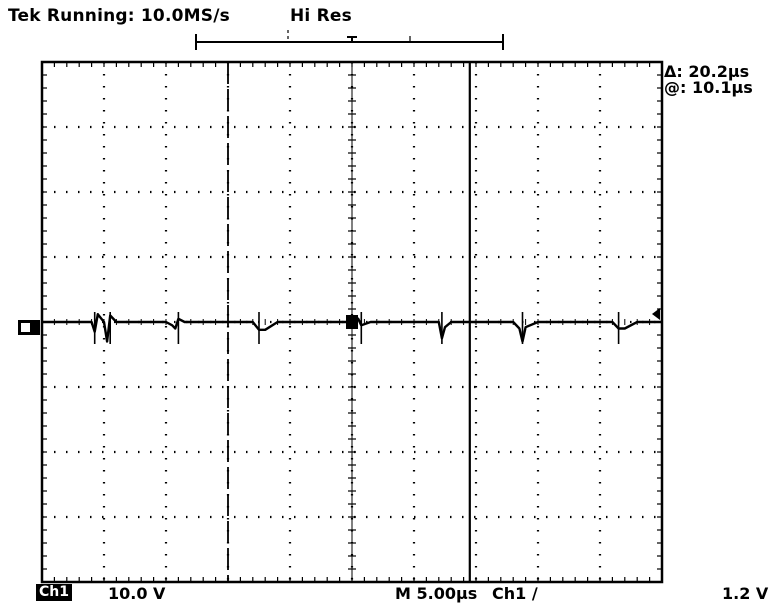 Image resolution: width=770 pixels, height=608 pixels. I want to click on trigger-level-arrow, so click(656, 314).